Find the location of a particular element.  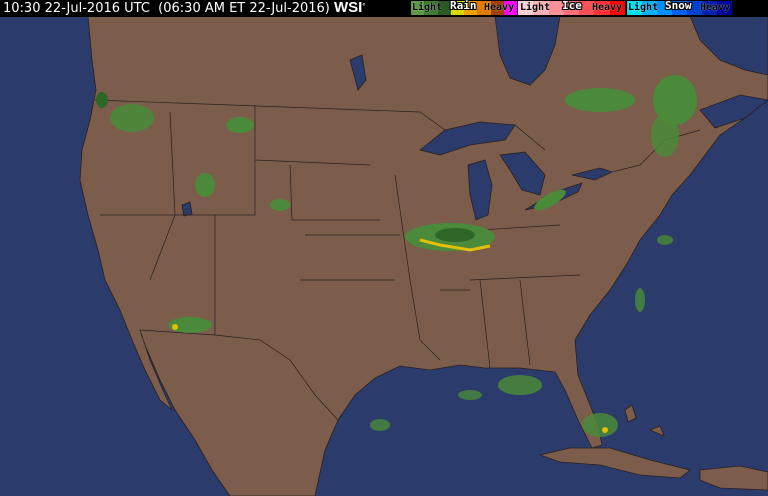

lake-winnipeg is located at coordinates (358, 72).